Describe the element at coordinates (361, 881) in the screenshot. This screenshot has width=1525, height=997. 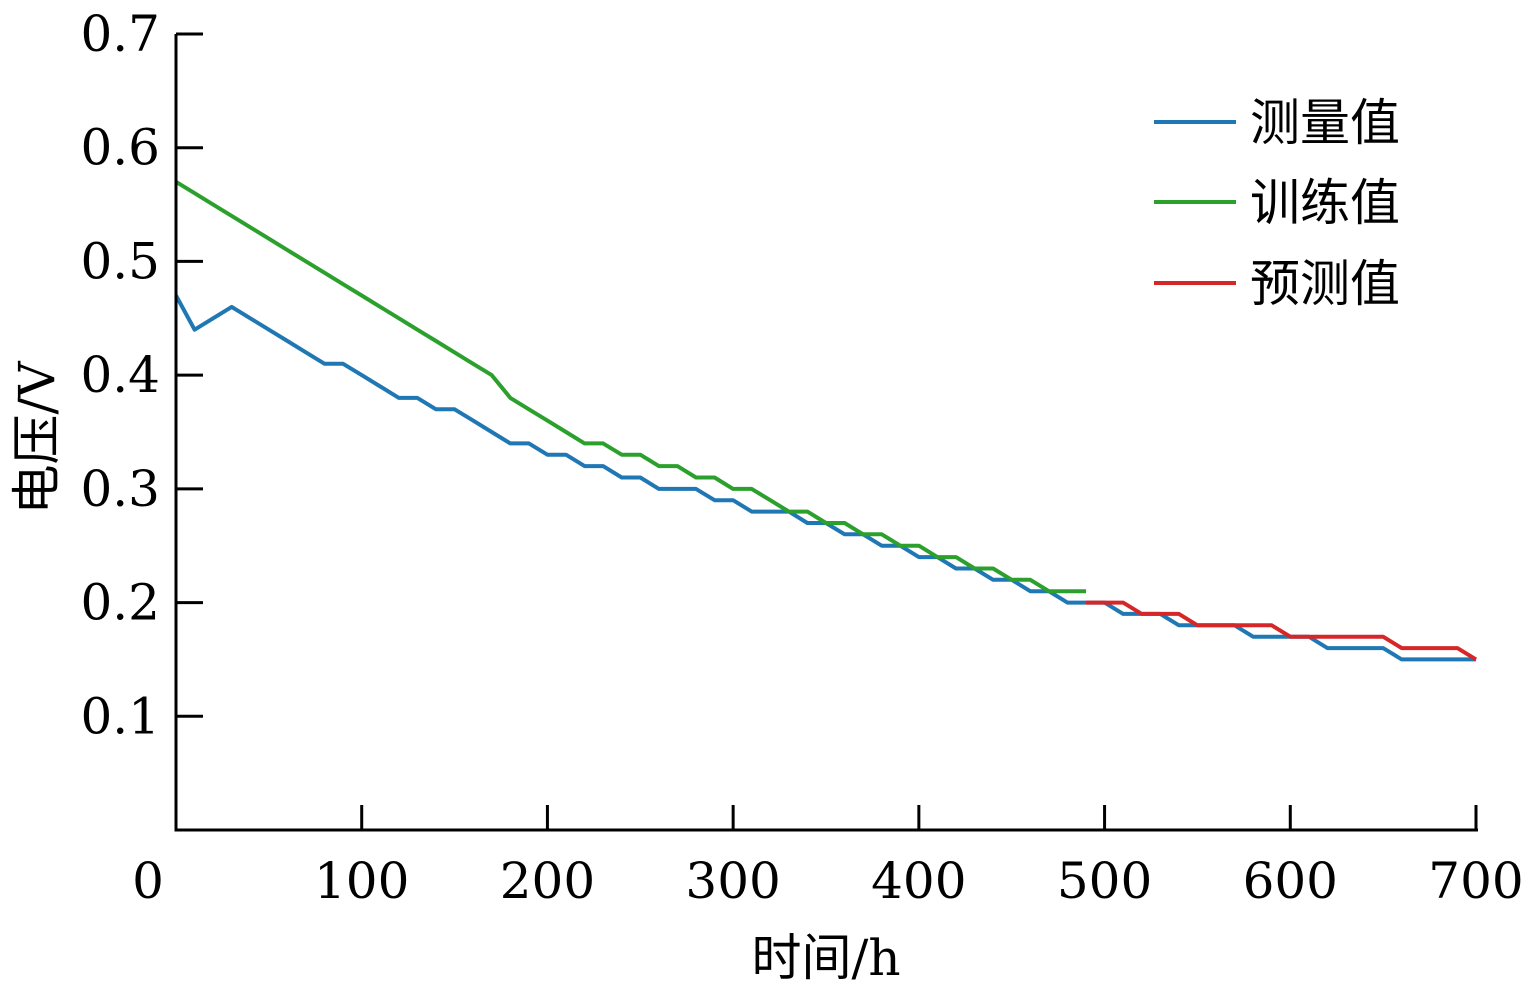
I see `x-tick-label: 100` at that location.